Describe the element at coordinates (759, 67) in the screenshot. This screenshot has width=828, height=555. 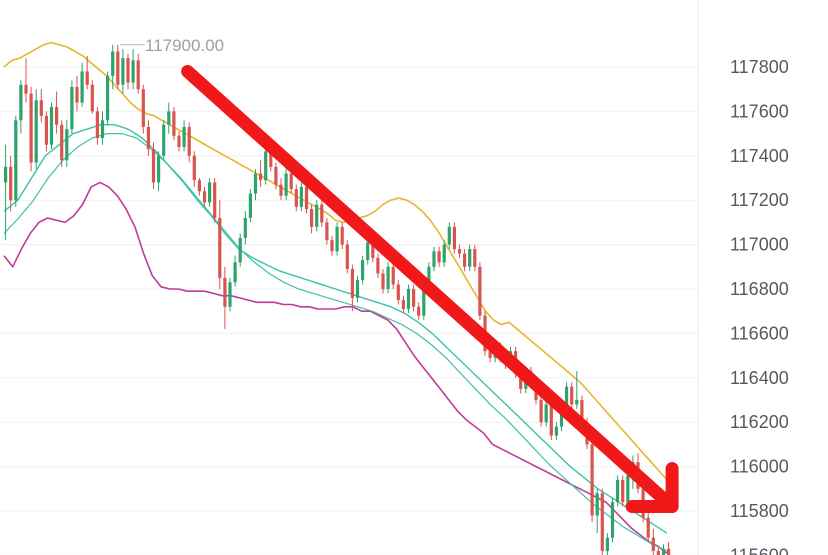
I see `y-tick-label: 117800` at that location.